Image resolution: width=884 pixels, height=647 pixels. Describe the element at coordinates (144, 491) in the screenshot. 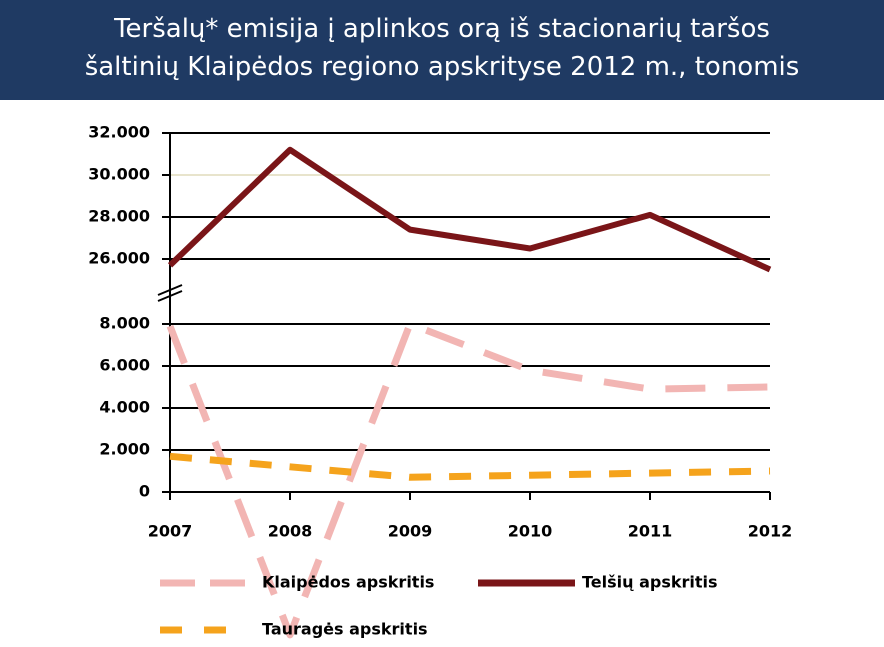

I see `y-tick-label: 0` at that location.